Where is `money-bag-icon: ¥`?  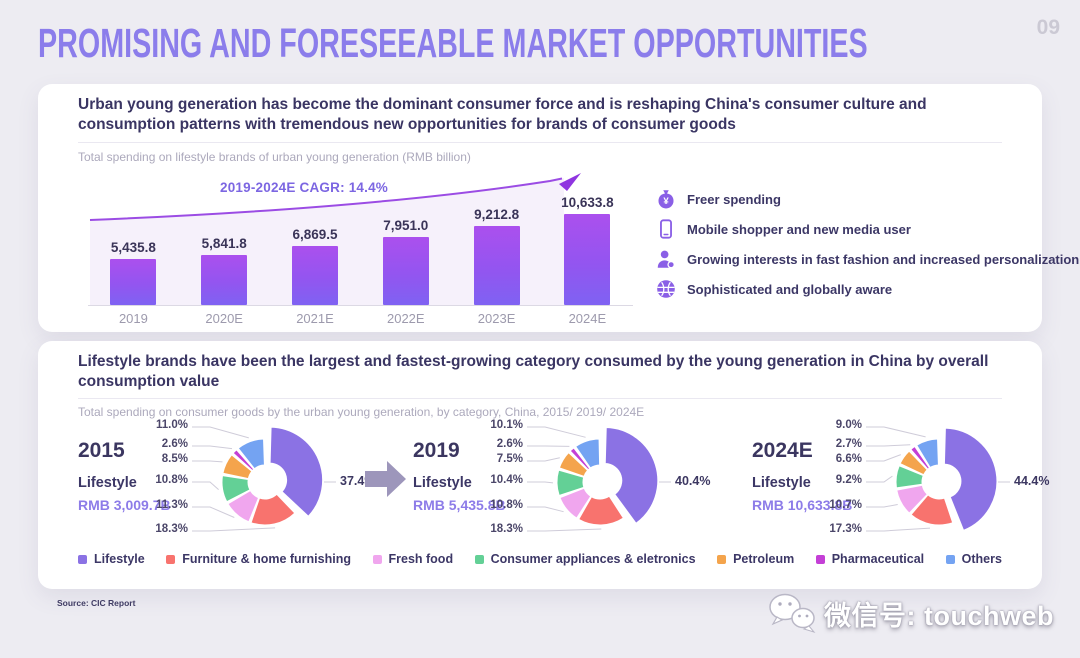 money-bag-icon: ¥ is located at coordinates (666, 199).